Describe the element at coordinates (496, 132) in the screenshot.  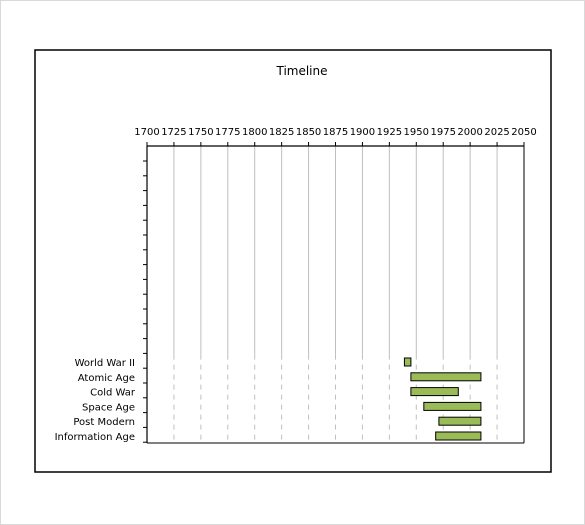
I see `x-tick-label-2025: 2025` at that location.